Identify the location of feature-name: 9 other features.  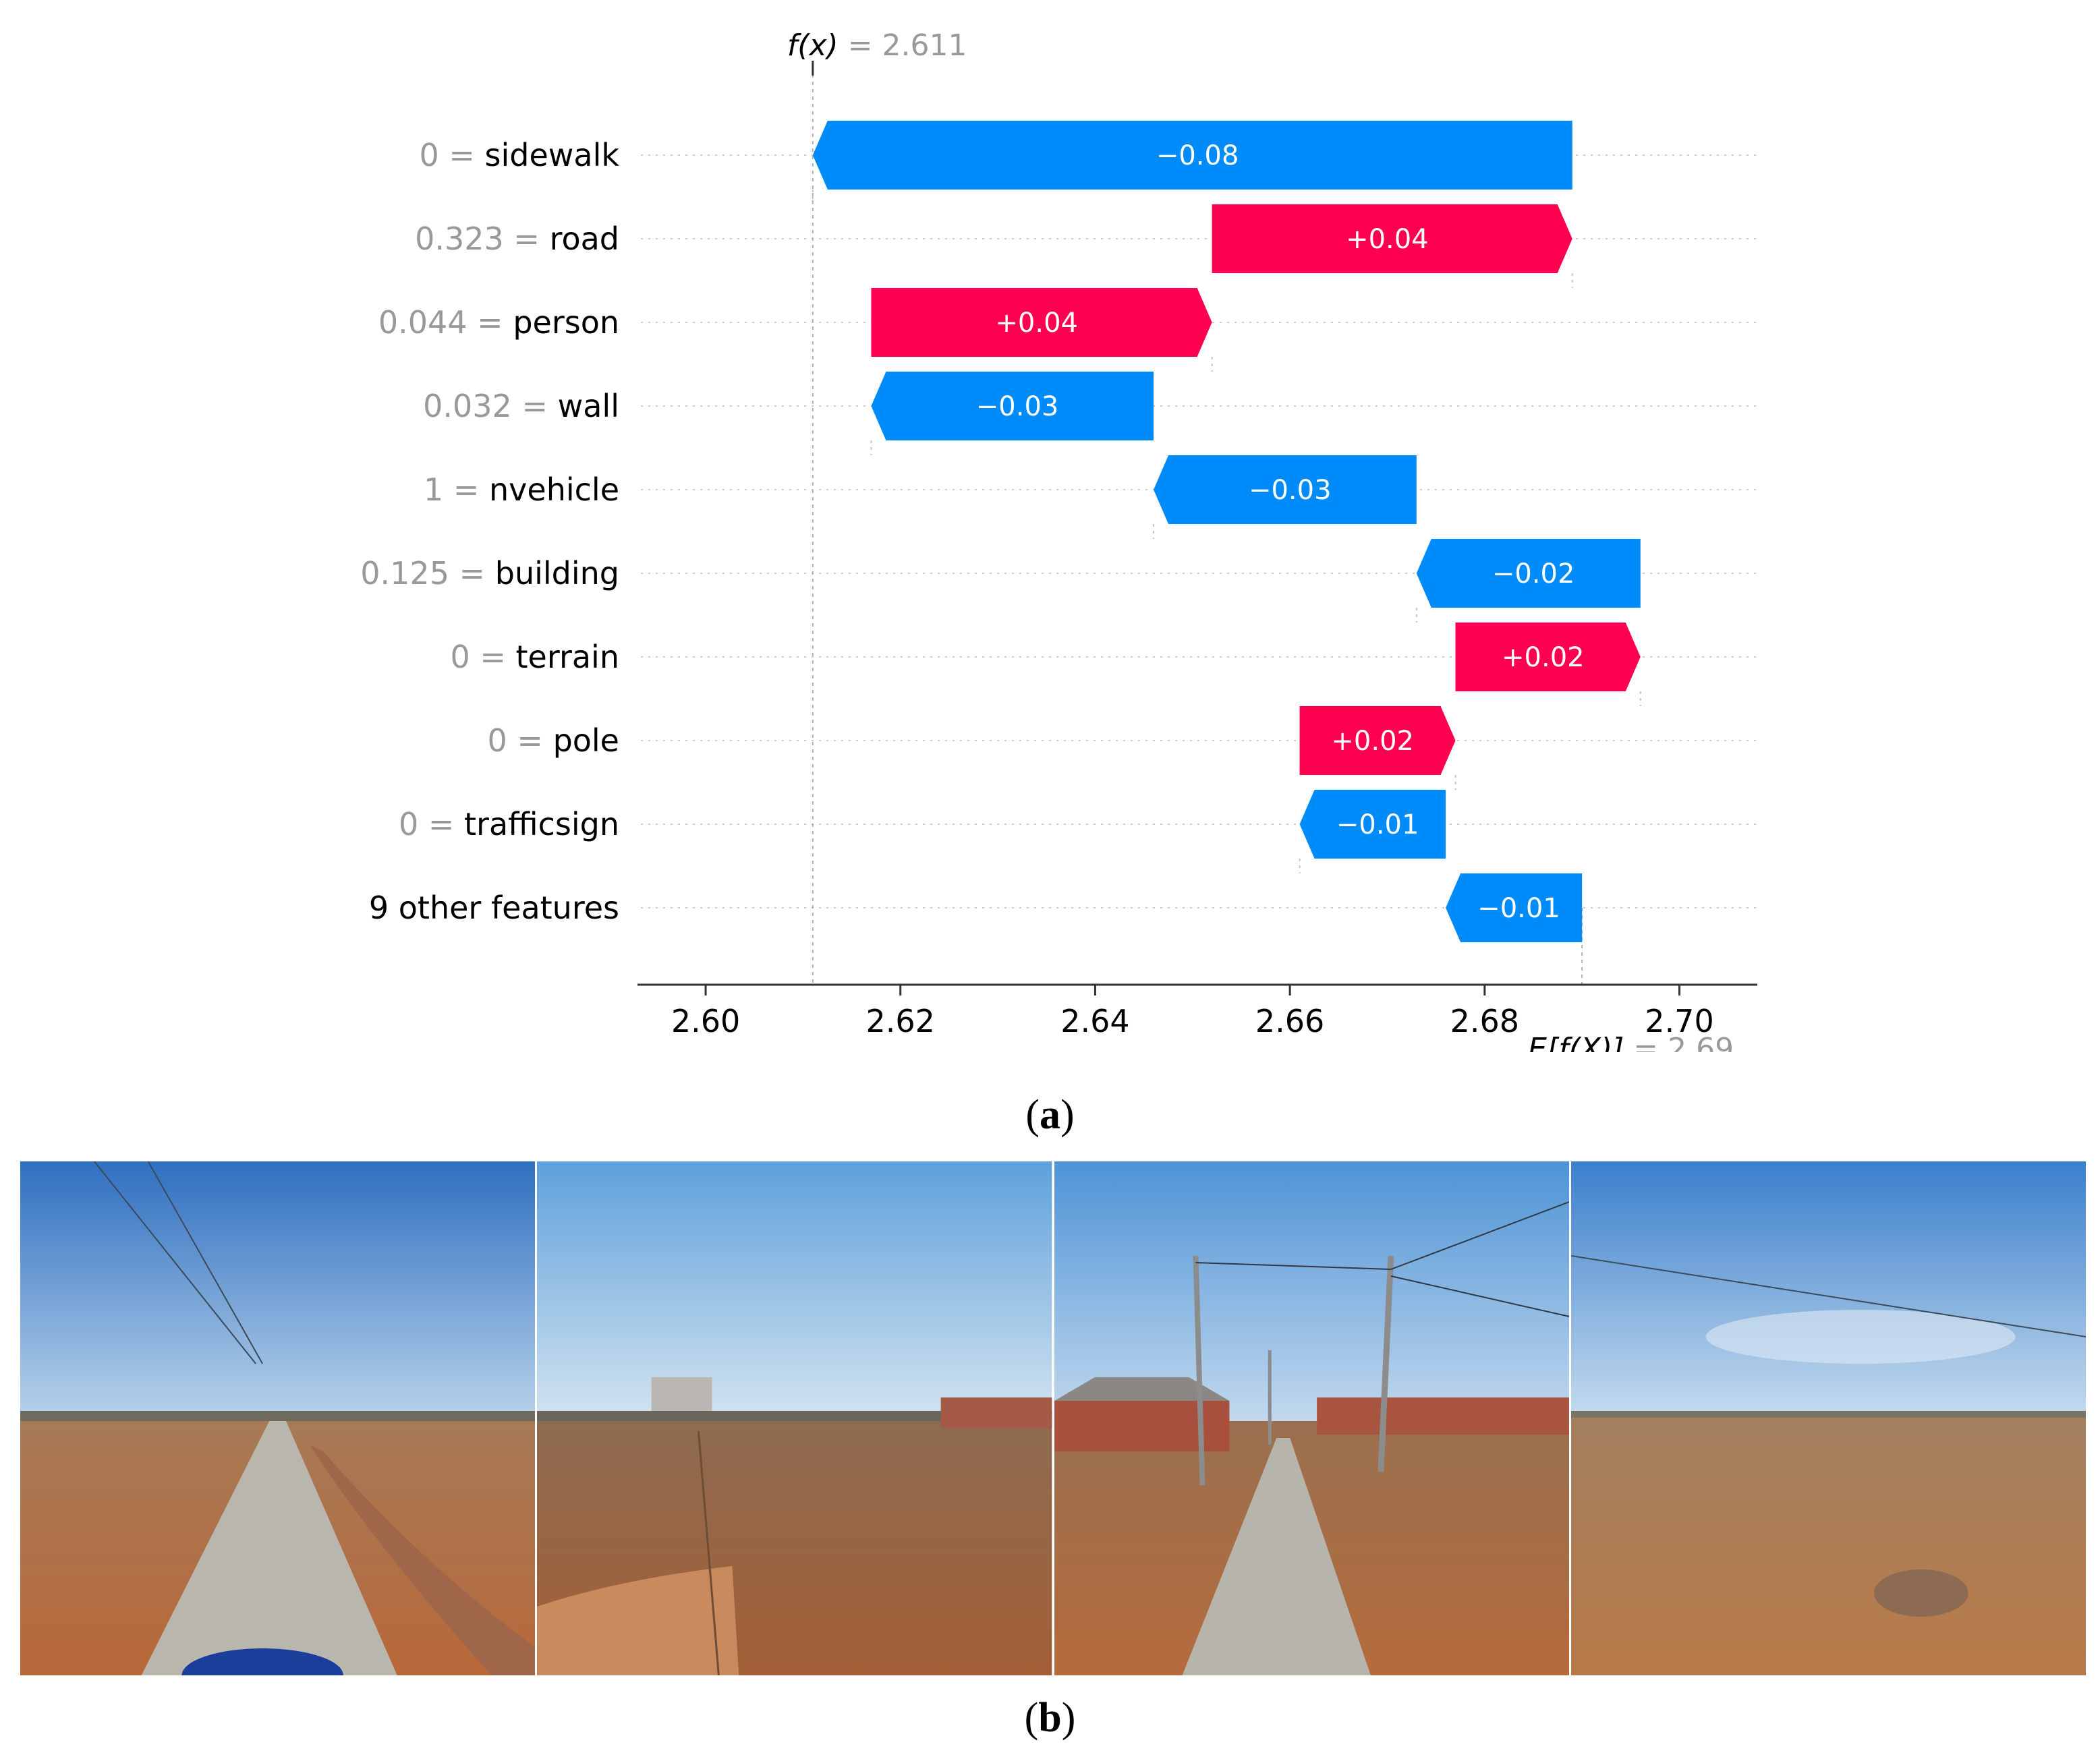
(494, 908).